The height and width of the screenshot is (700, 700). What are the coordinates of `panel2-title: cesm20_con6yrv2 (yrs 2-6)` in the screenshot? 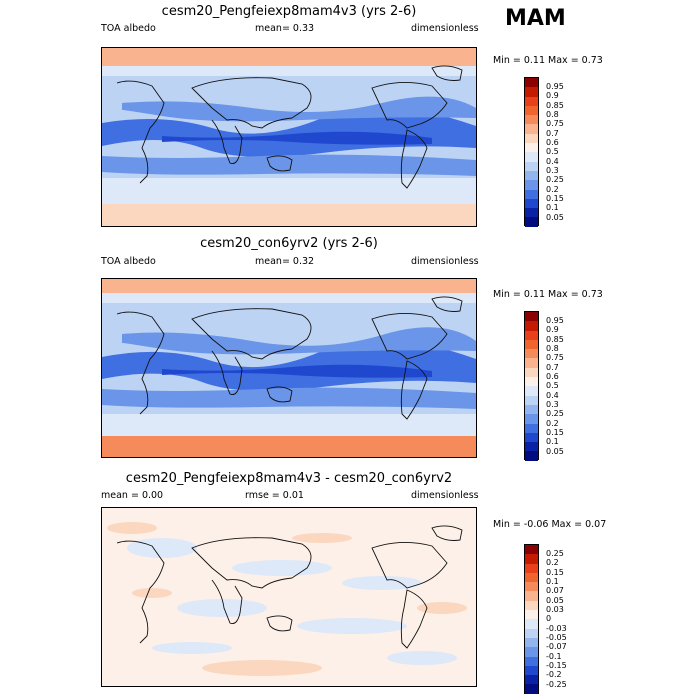 It's located at (289, 243).